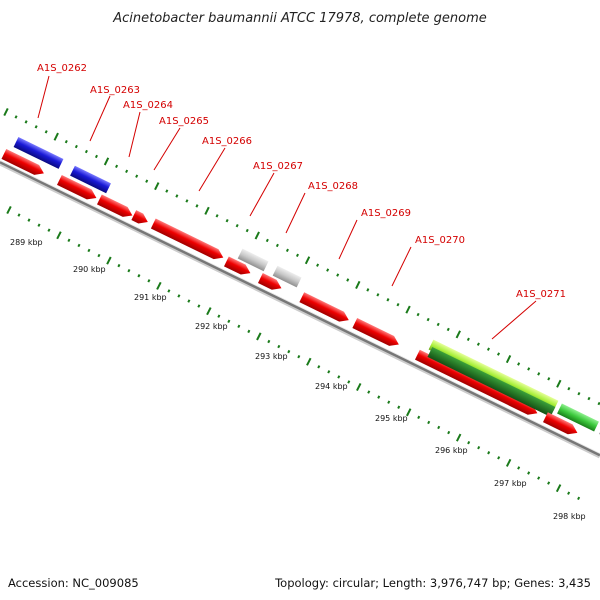  What do you see at coordinates (440, 240) in the screenshot?
I see `locus-label: A1S_0270` at bounding box center [440, 240].